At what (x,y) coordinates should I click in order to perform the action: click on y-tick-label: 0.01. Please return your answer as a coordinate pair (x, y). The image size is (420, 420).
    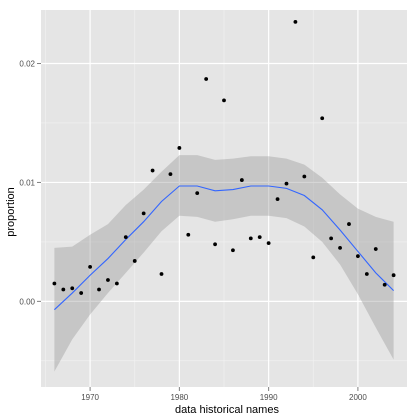
    Looking at the image, I should click on (27, 182).